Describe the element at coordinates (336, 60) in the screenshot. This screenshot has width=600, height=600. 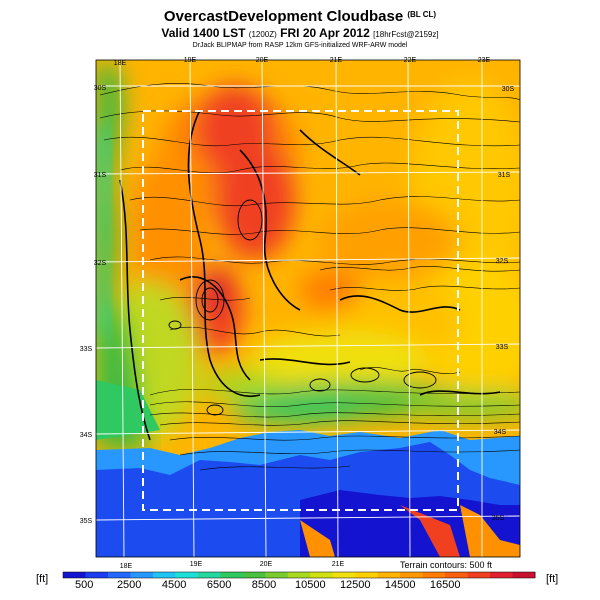
I see `lon-label-top: 21E` at that location.